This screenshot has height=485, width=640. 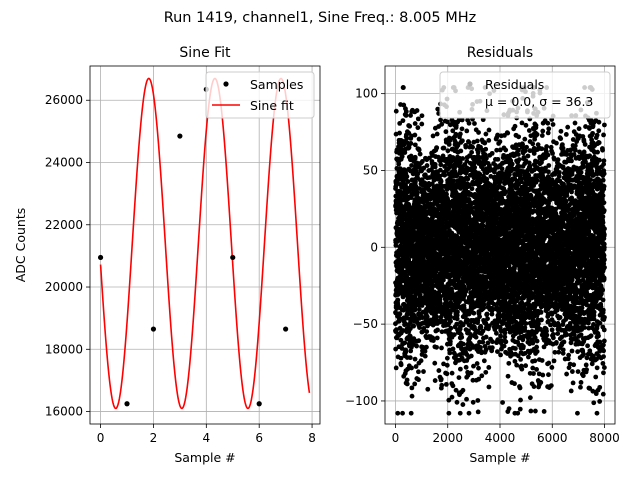 I want to click on legend-samples-marker, so click(x=225, y=83).